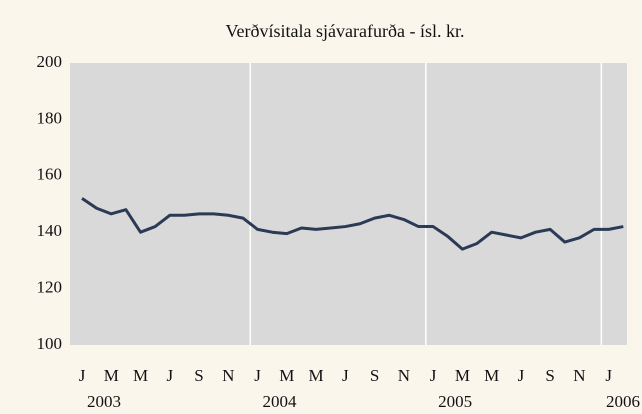 Image resolution: width=642 pixels, height=414 pixels. I want to click on year-label: 2003, so click(104, 401).